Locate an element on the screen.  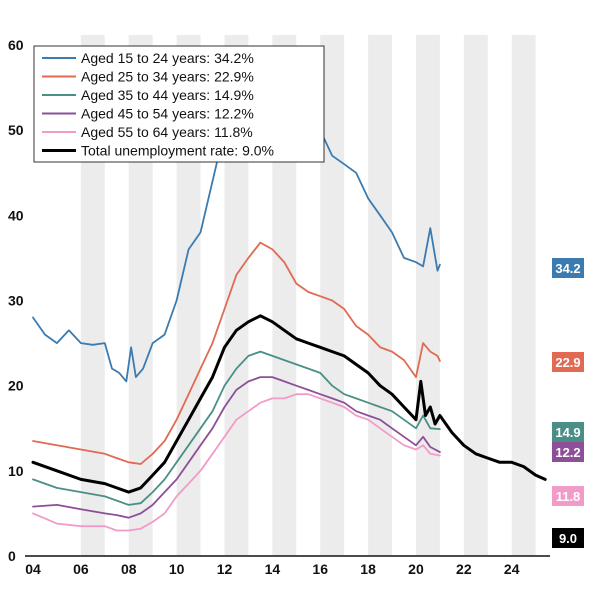
x-tick-label: 10 is located at coordinates (177, 569).